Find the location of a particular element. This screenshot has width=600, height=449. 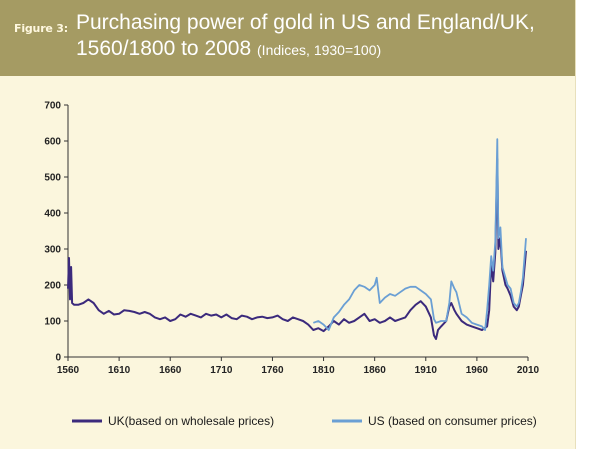

x-tick-label: 1760 is located at coordinates (272, 370).